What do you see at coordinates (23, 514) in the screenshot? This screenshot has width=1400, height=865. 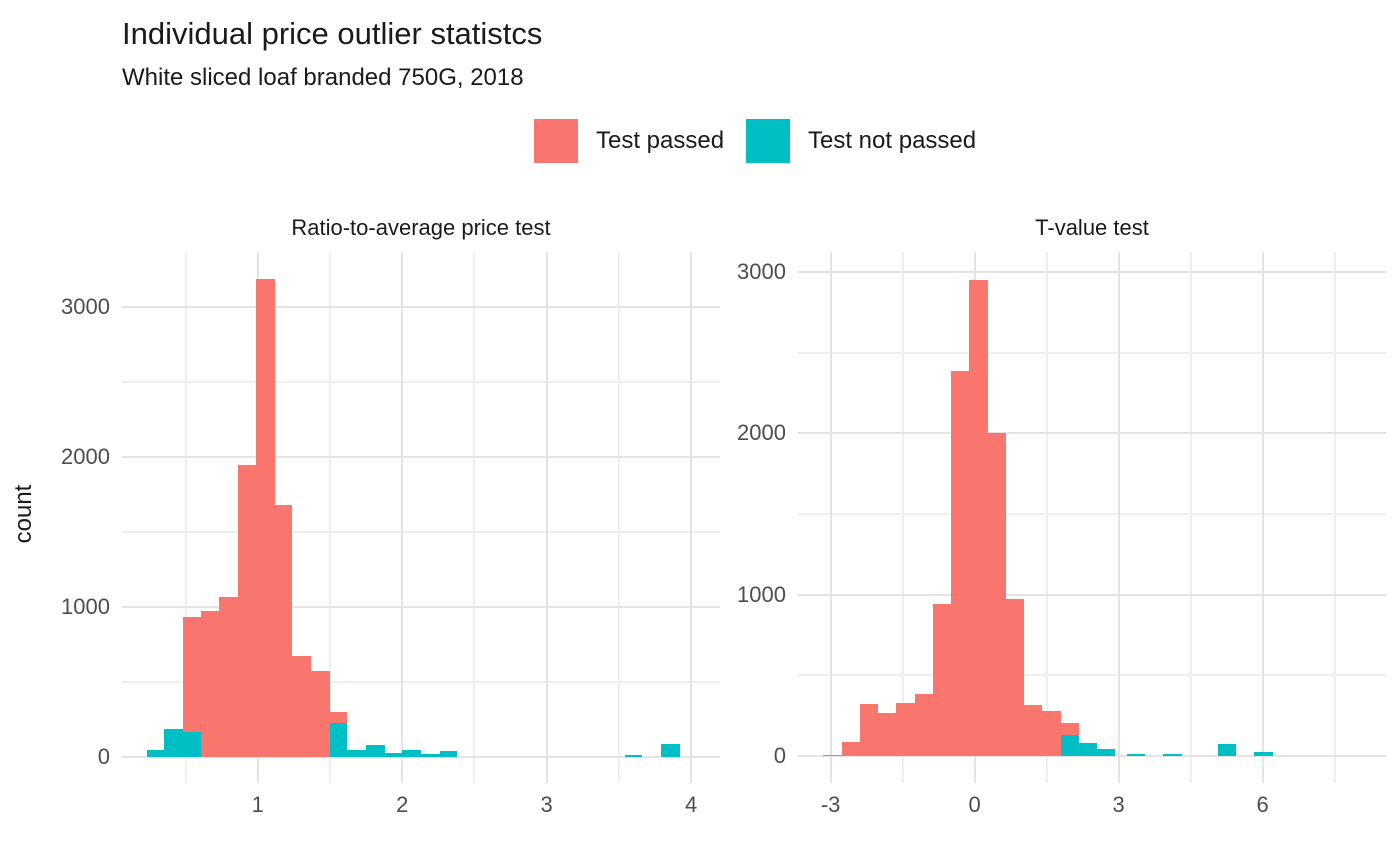 I see `y-axis-title: count` at bounding box center [23, 514].